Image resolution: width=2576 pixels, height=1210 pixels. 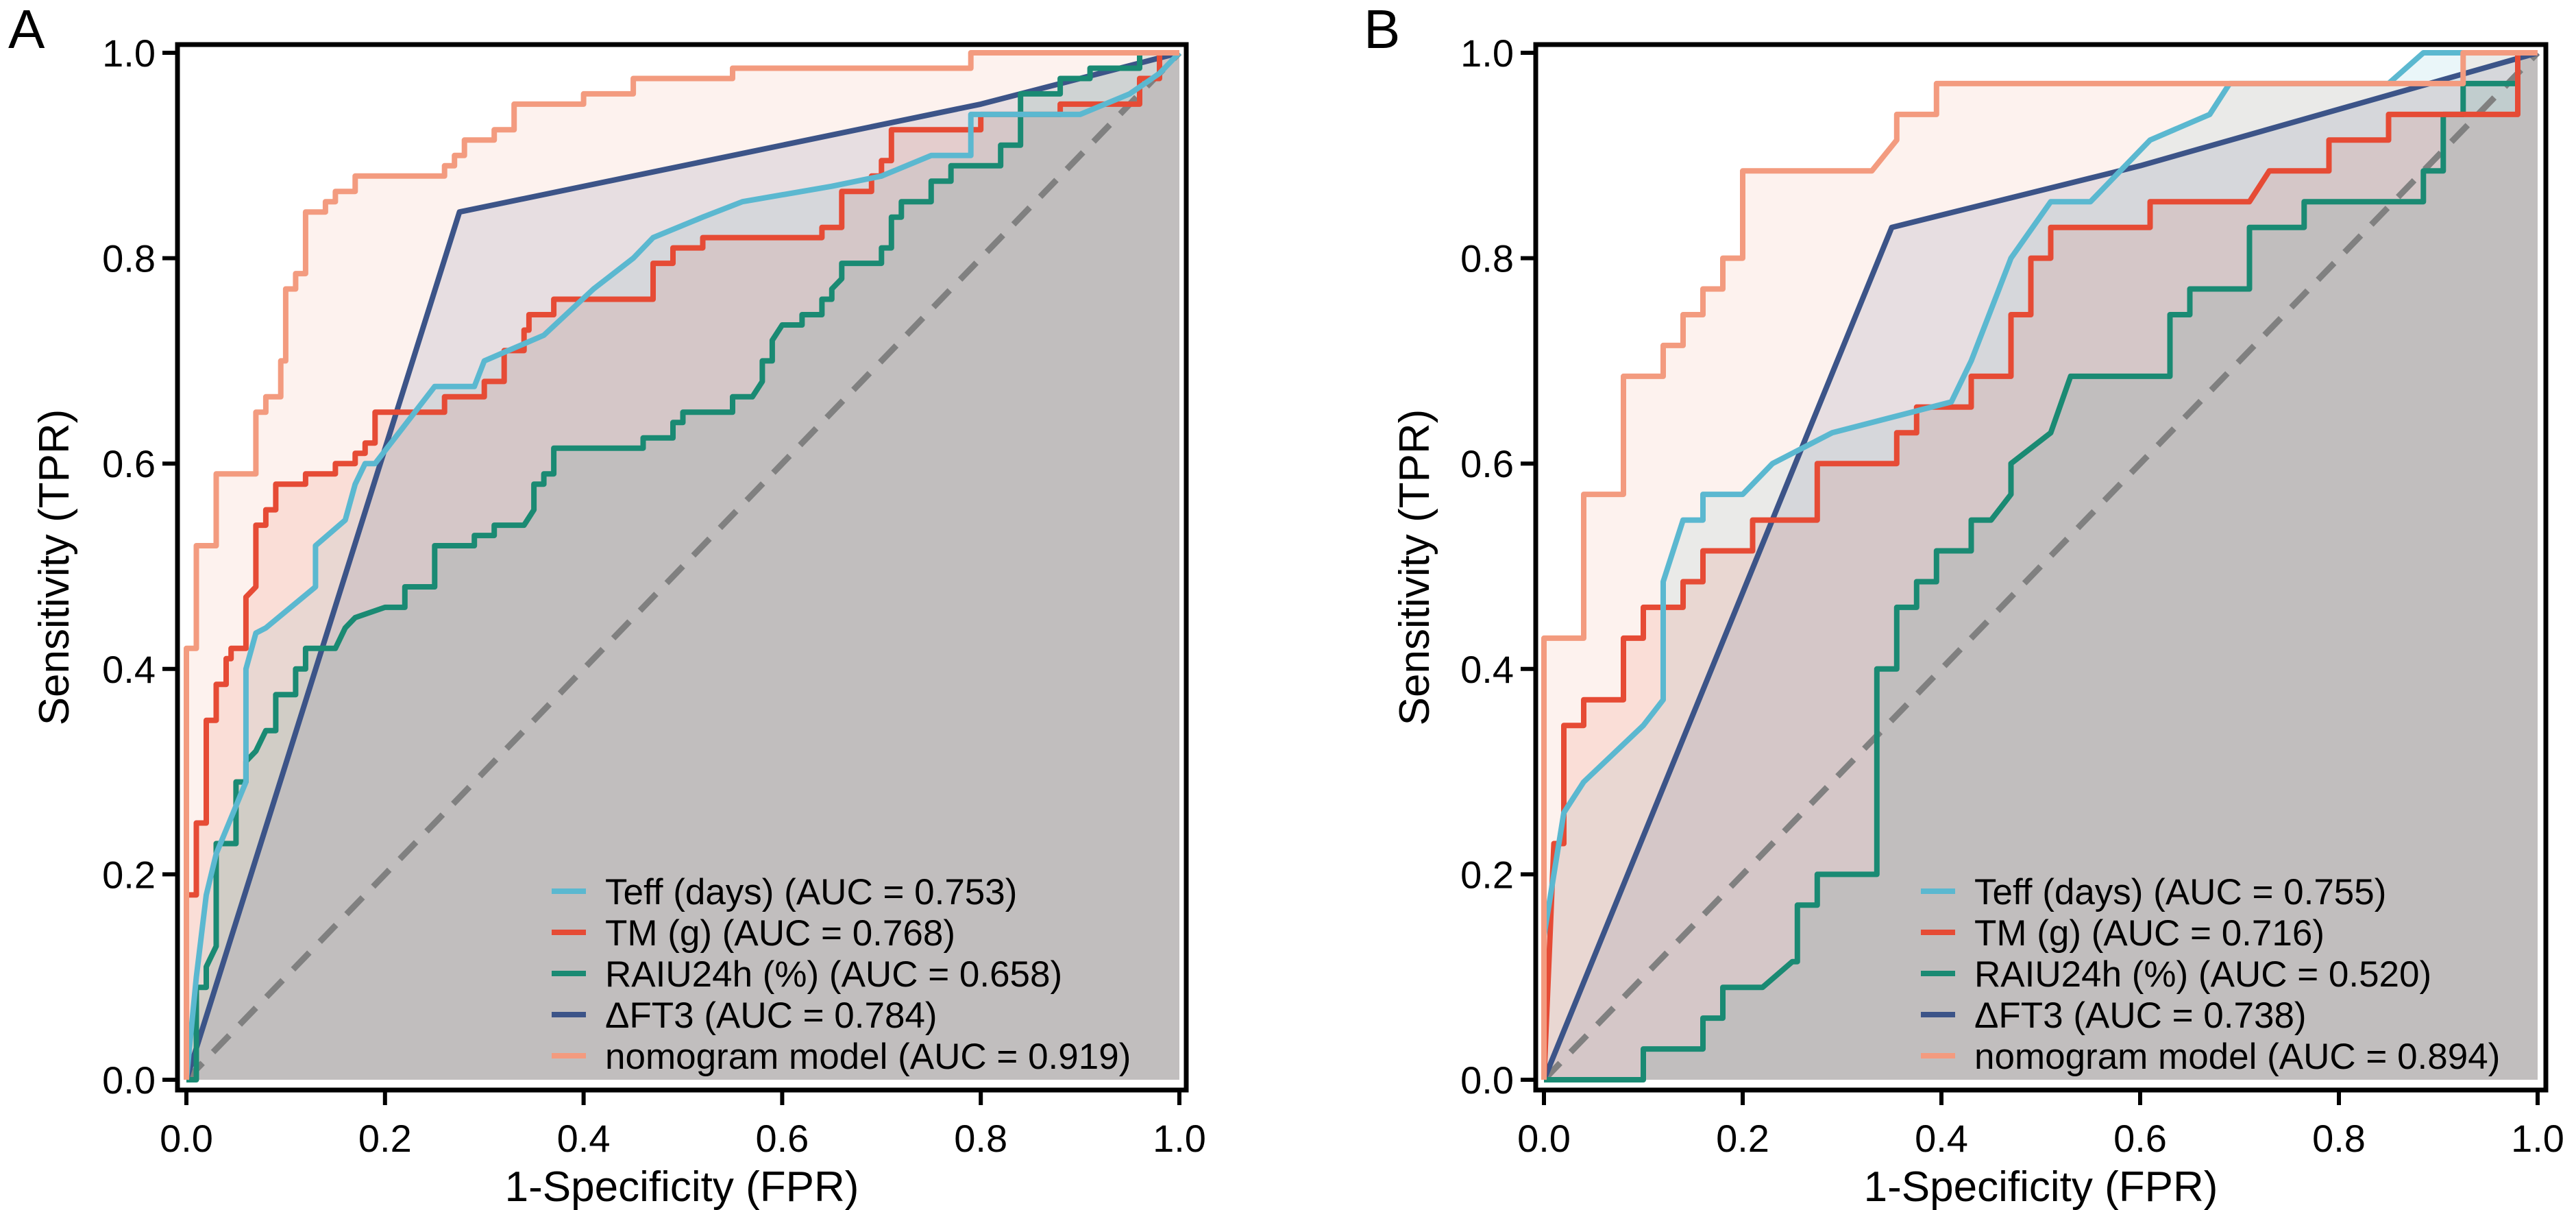 What do you see at coordinates (780, 933) in the screenshot?
I see `legend-label-tm: TM (g) (AUC = 0.768)` at bounding box center [780, 933].